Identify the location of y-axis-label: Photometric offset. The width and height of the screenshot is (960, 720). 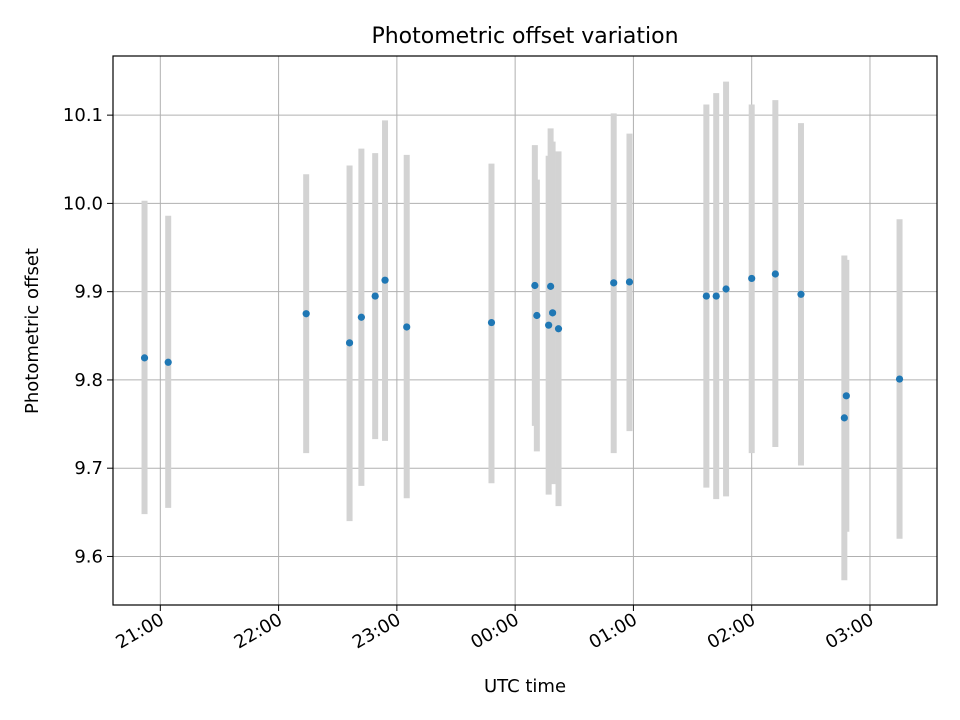
(32, 331).